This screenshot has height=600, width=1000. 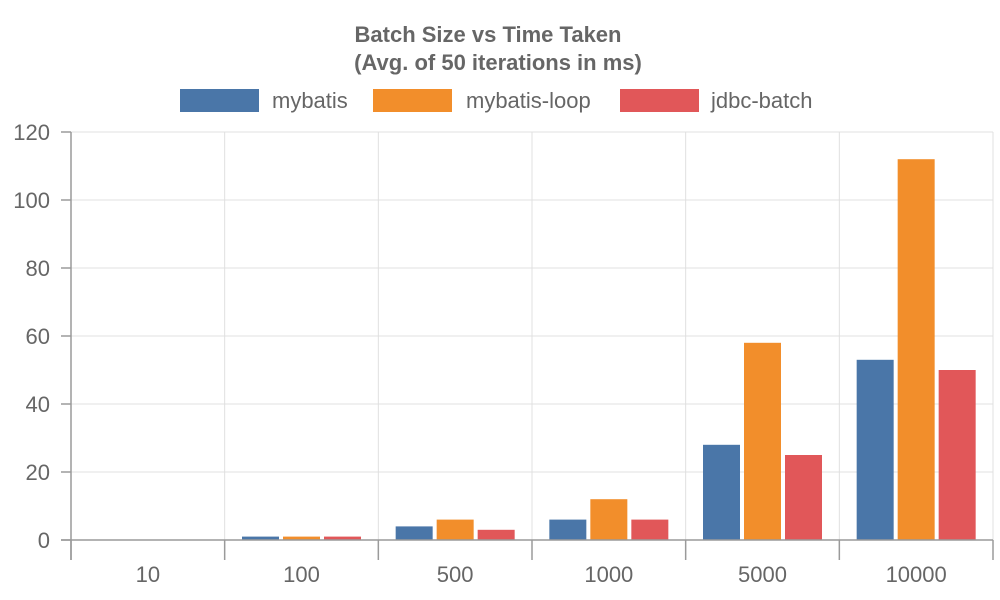 I want to click on legend-label-mybatis-loop: mybatis-loop, so click(x=528, y=100).